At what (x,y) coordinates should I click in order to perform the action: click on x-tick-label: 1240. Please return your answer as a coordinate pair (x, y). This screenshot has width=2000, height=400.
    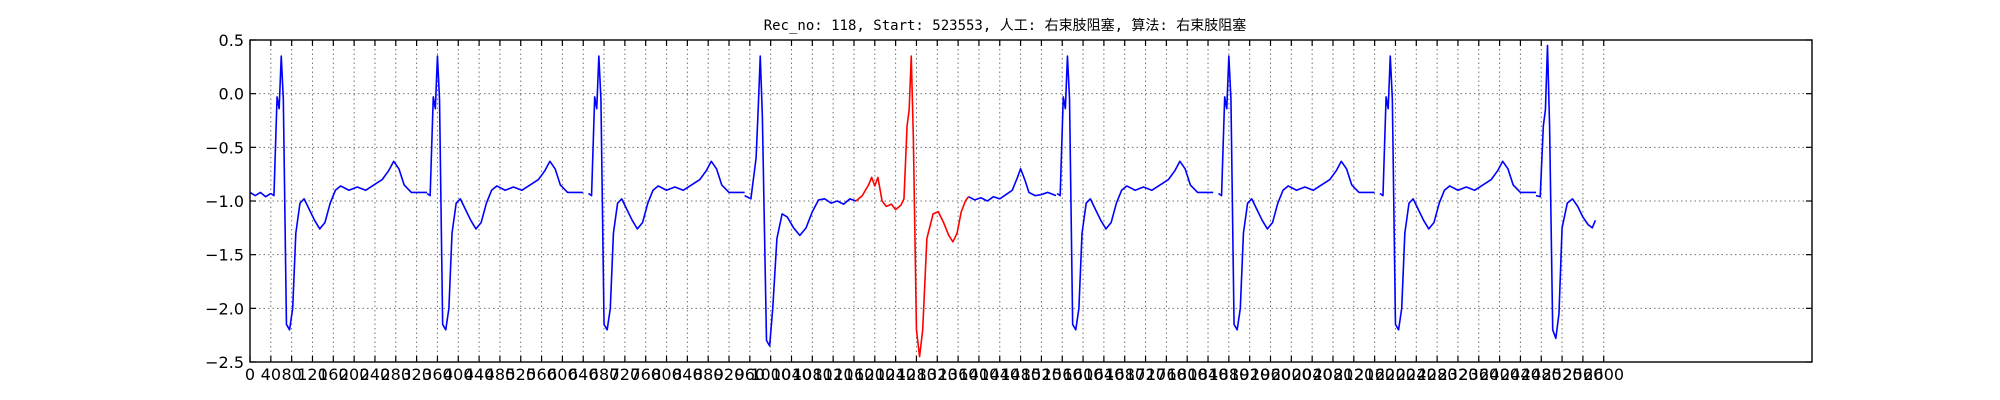
    Looking at the image, I should click on (895, 374).